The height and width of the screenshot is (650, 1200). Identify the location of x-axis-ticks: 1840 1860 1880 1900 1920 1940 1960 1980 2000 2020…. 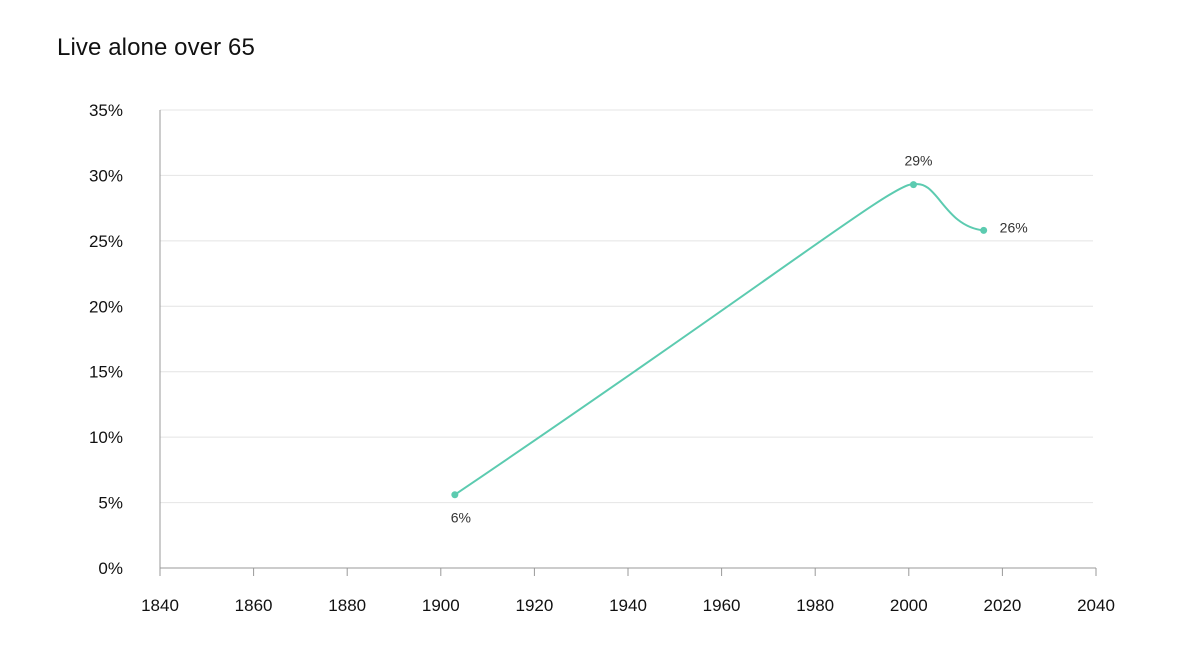
(628, 591).